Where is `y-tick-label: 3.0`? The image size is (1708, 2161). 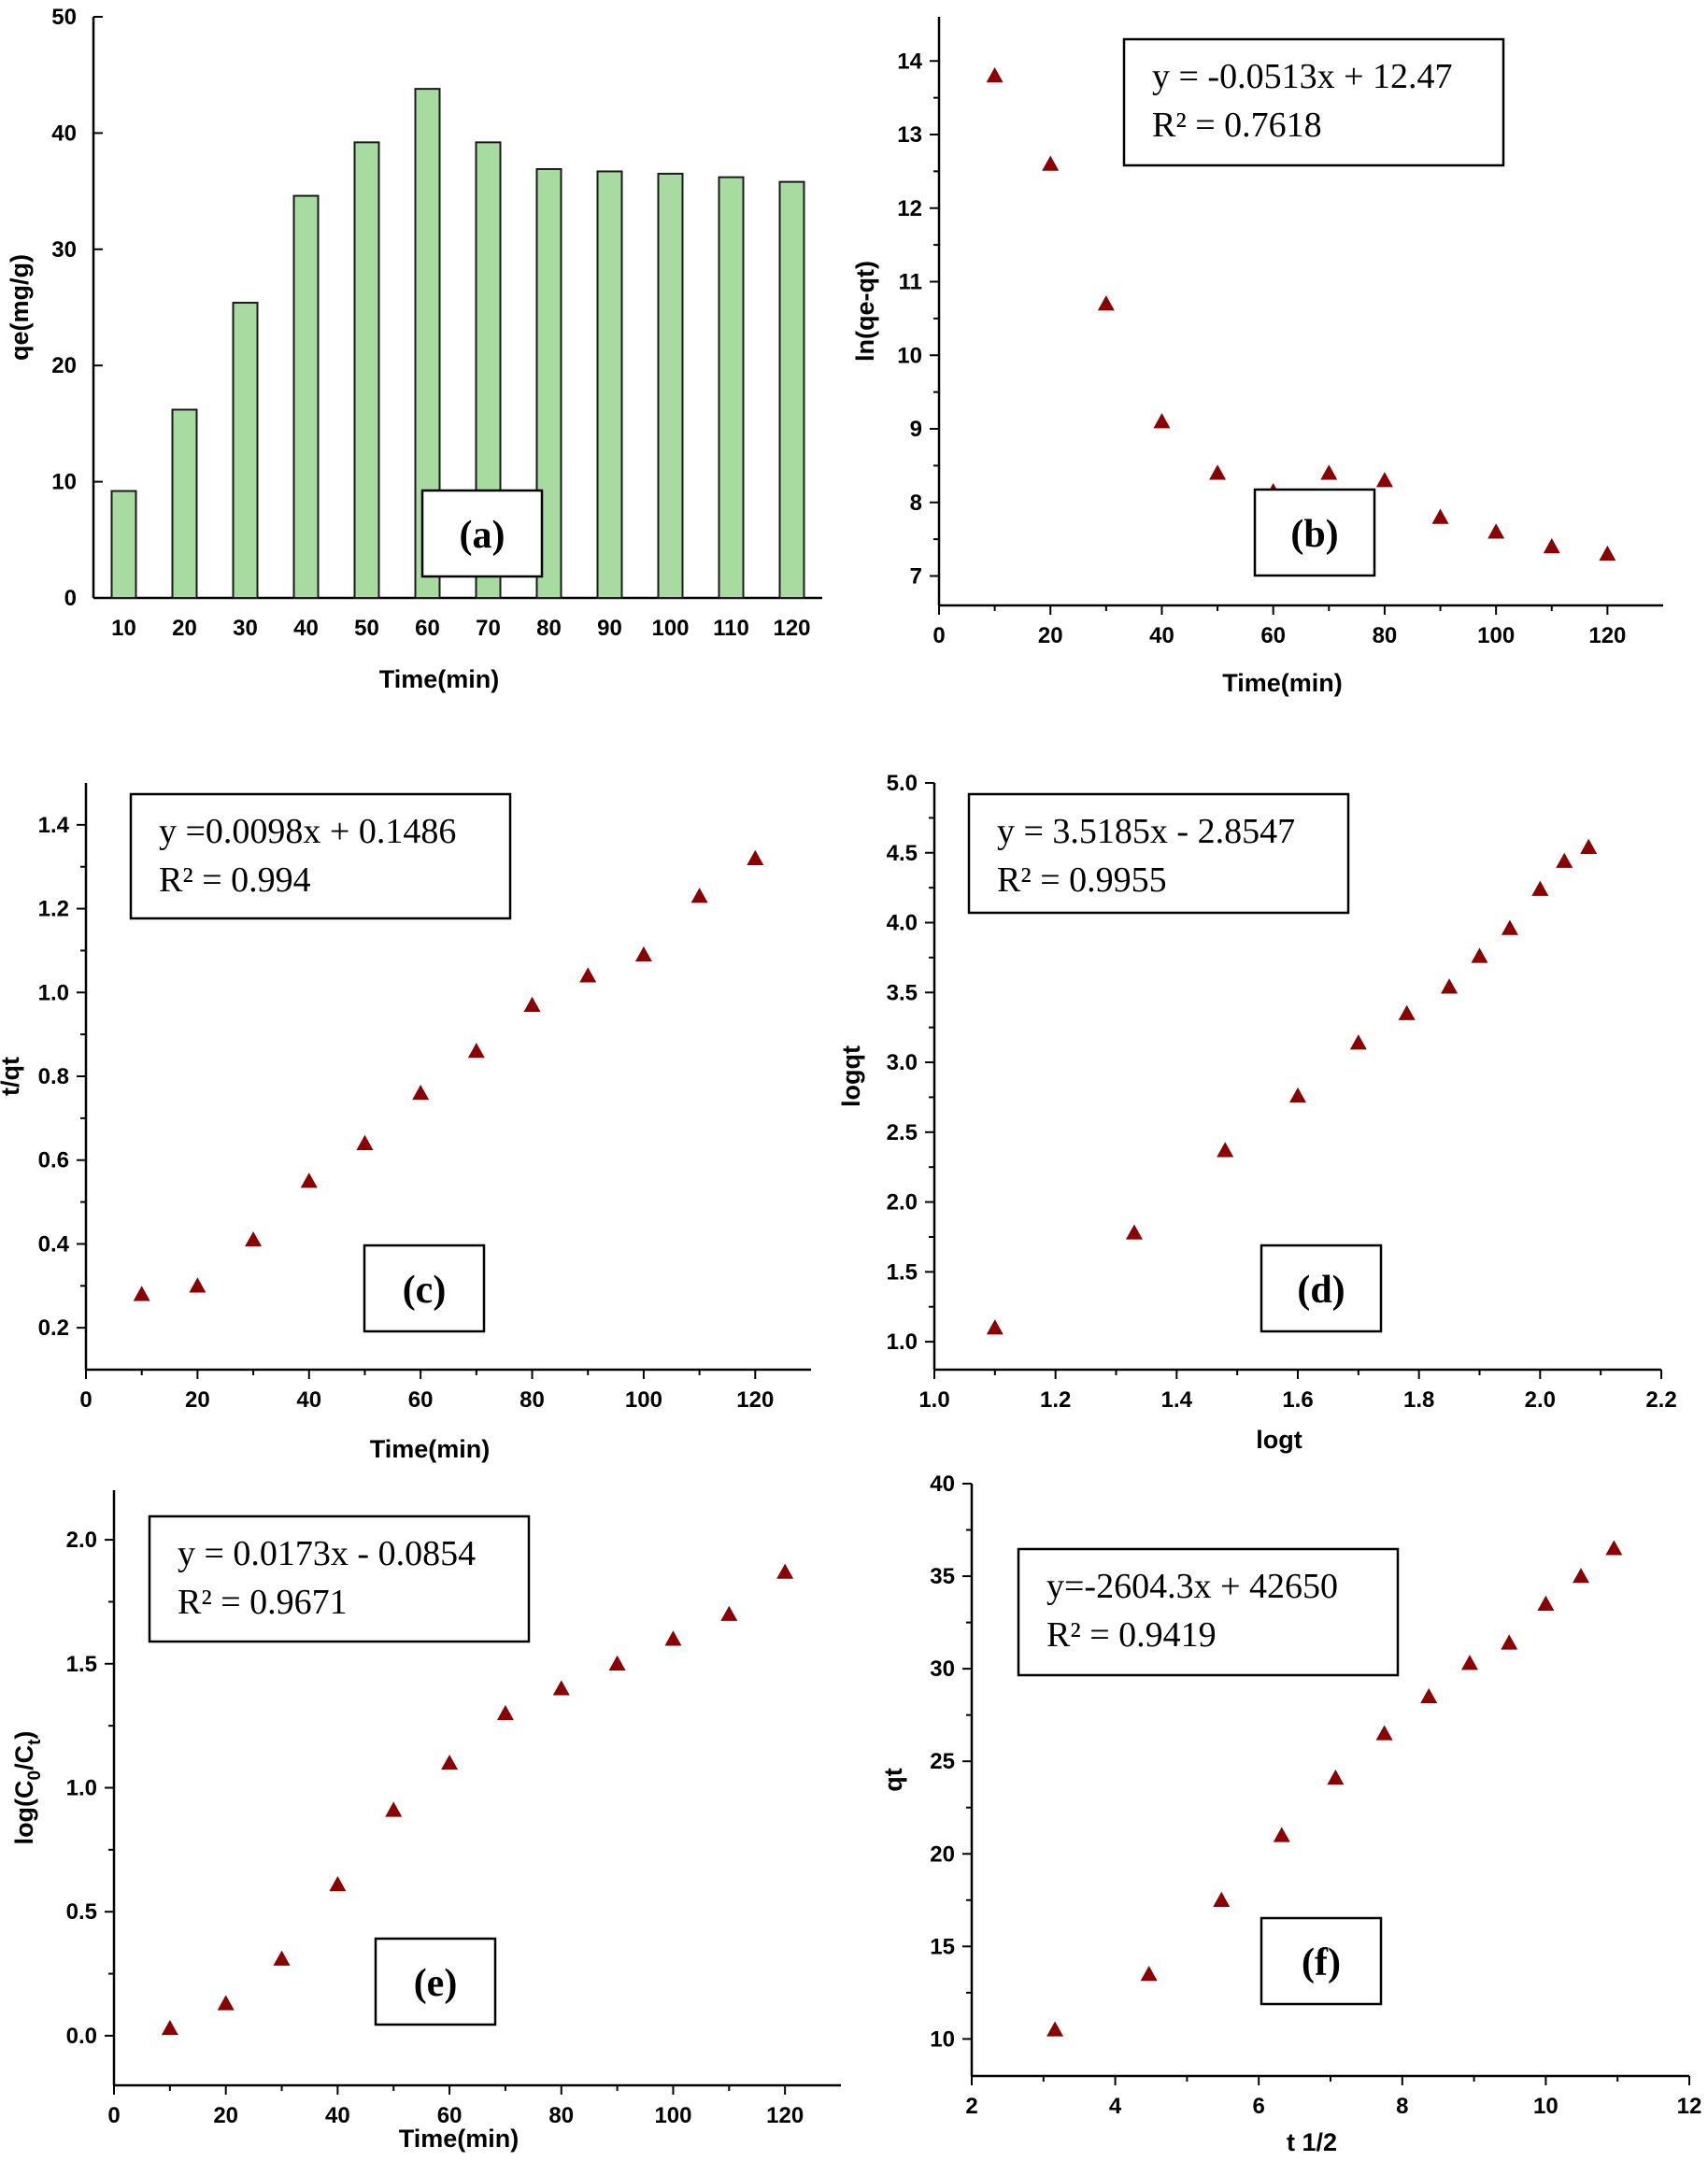 y-tick-label: 3.0 is located at coordinates (903, 1062).